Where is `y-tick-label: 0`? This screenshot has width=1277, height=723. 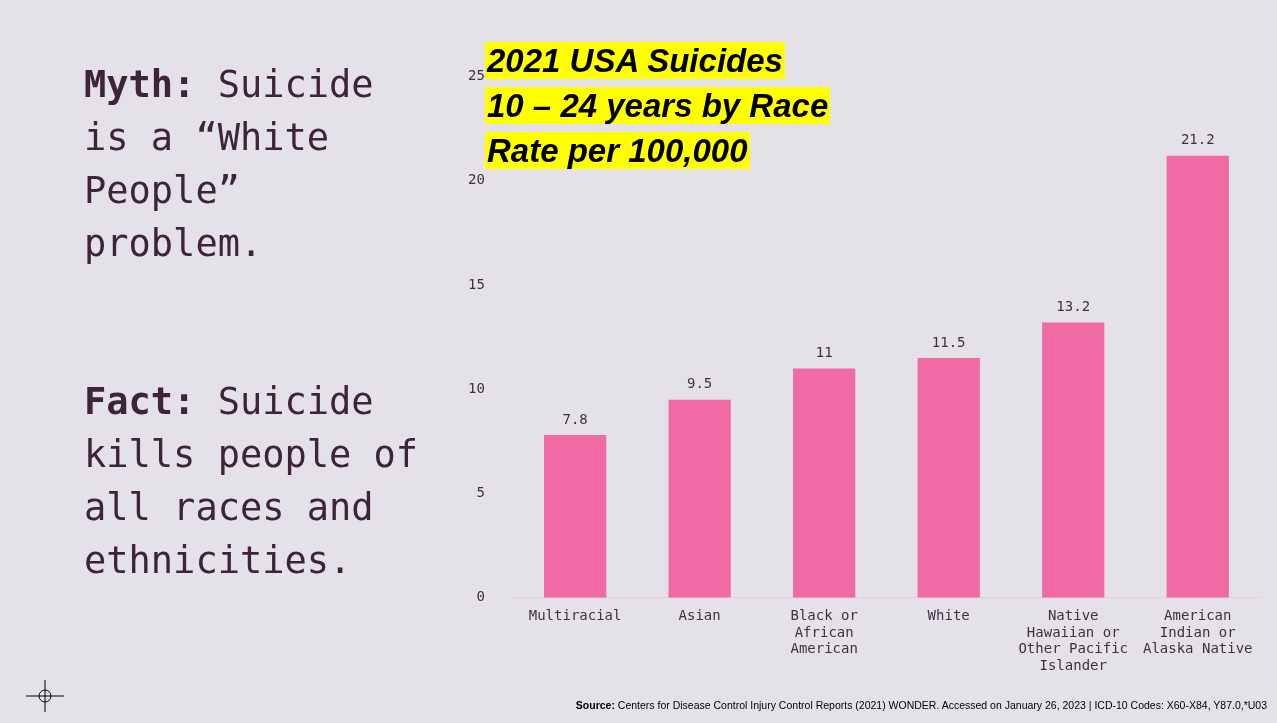
y-tick-label: 0 is located at coordinates (480, 596).